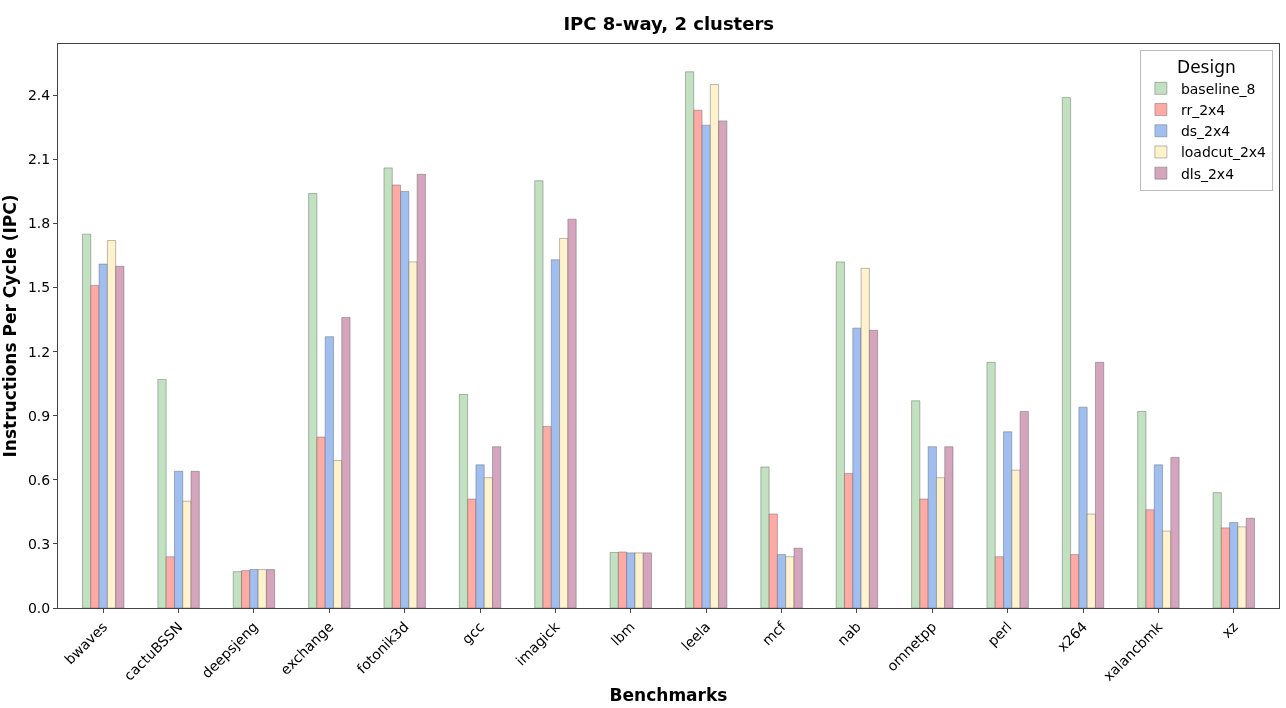  Describe the element at coordinates (39, 287) in the screenshot. I see `y-tick-label: 1.5` at that location.